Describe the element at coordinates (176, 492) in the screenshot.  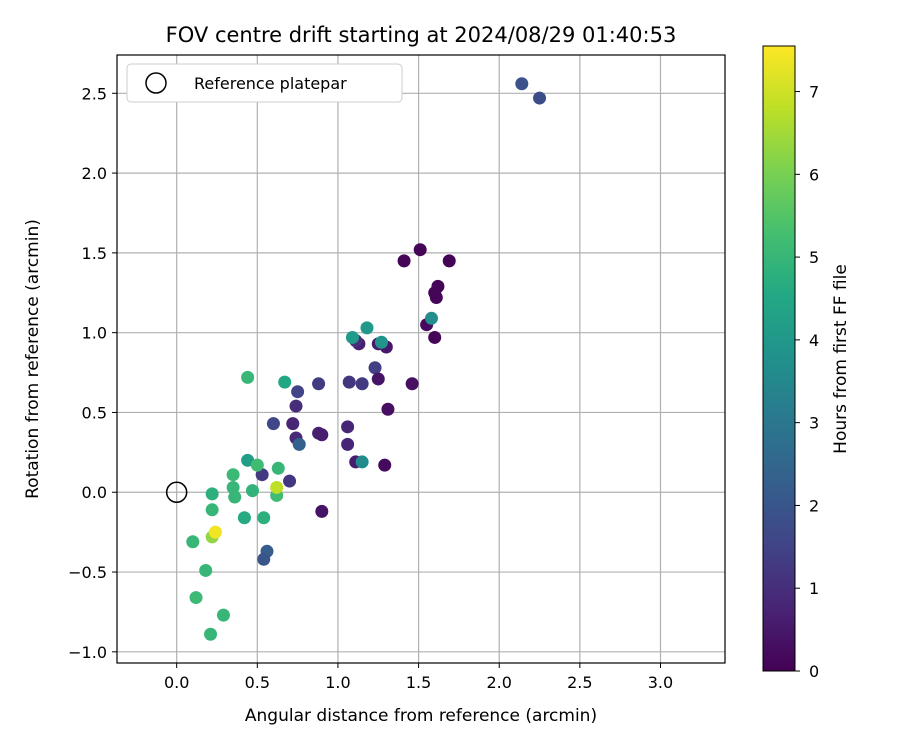
I see `reference-platepar-marker` at that location.